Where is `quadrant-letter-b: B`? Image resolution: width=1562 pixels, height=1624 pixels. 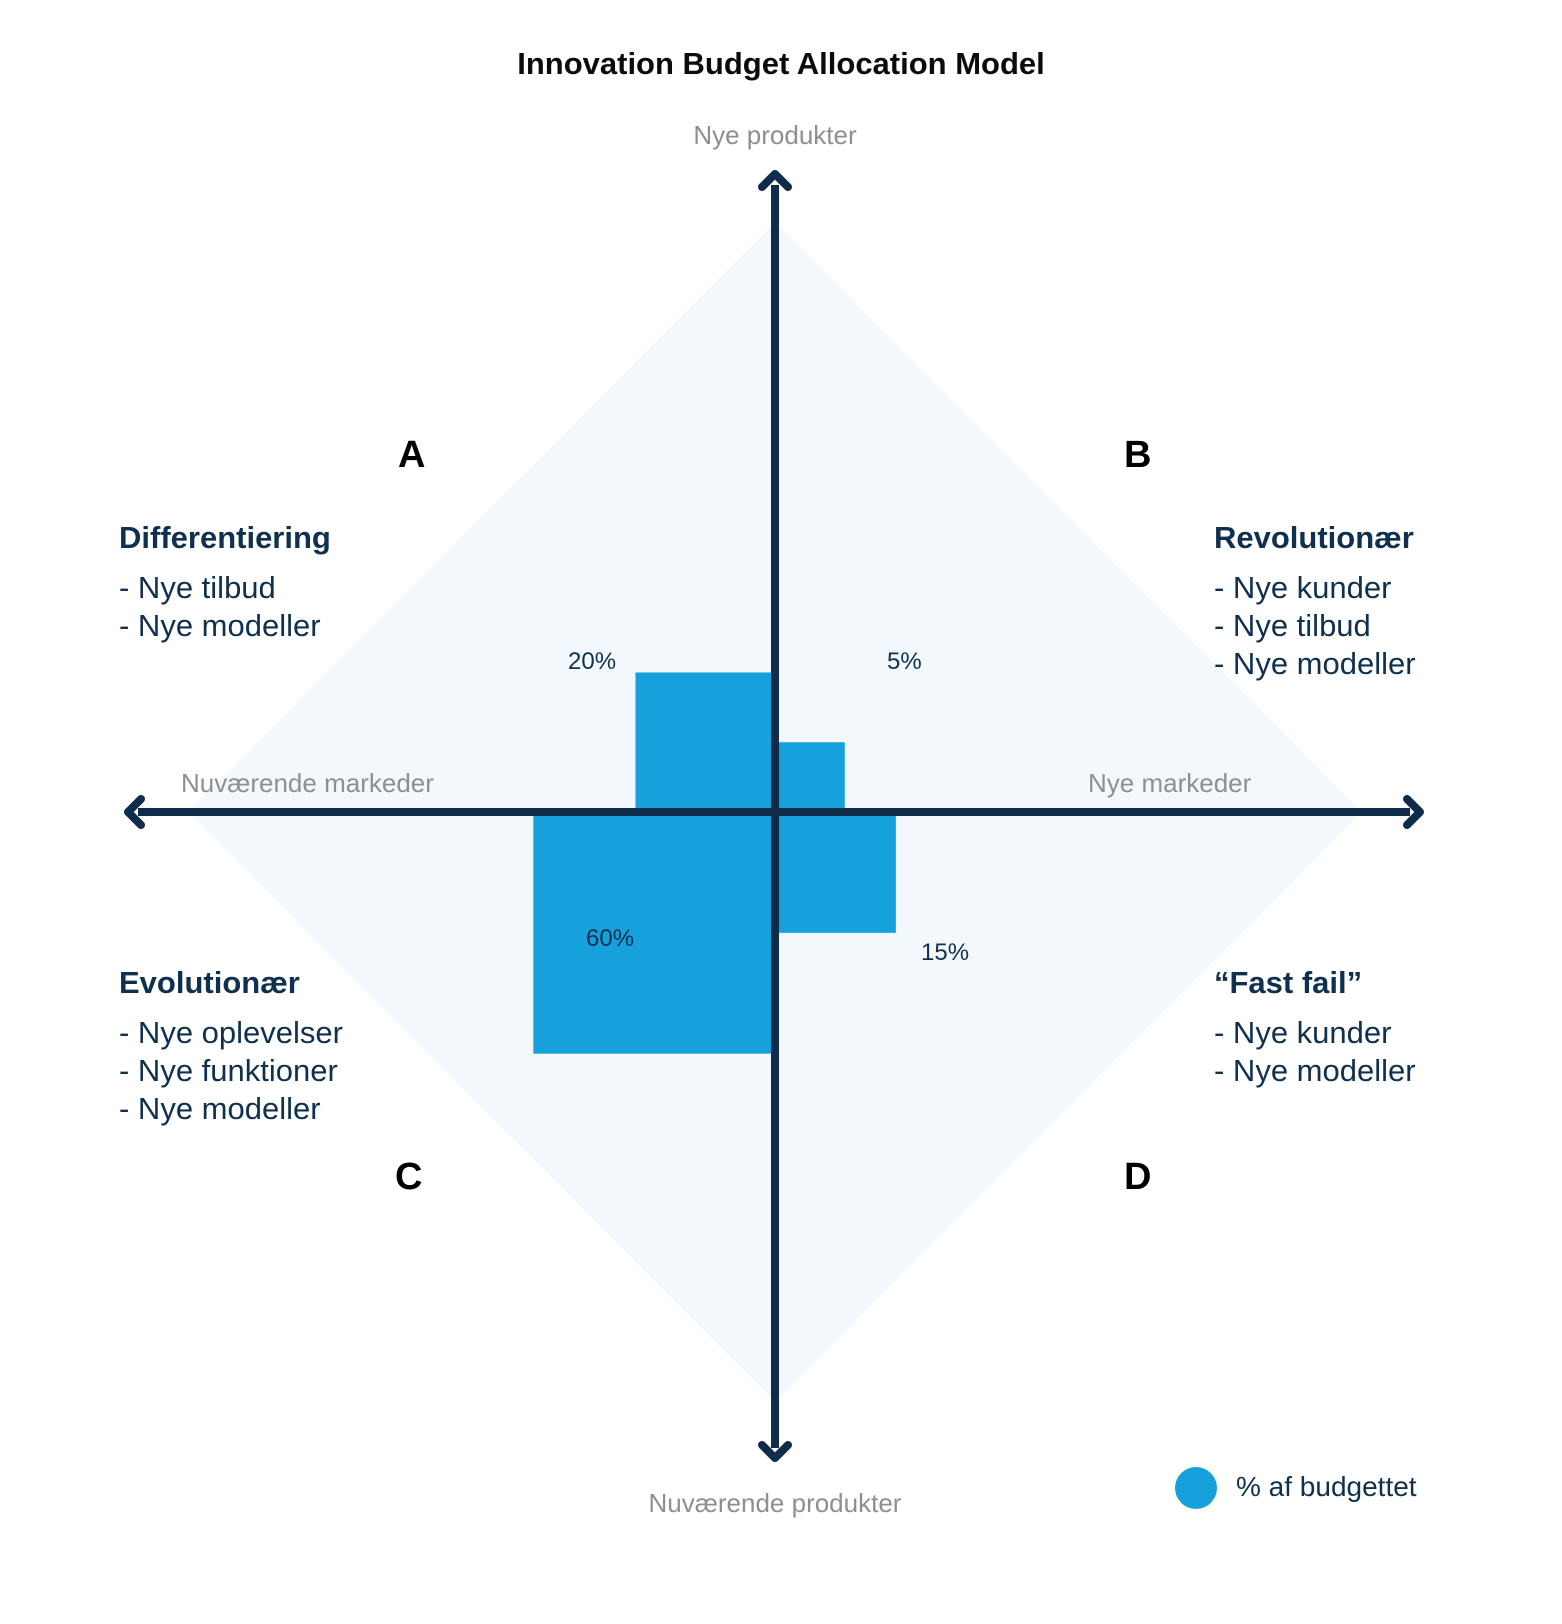 quadrant-letter-b: B is located at coordinates (1138, 455).